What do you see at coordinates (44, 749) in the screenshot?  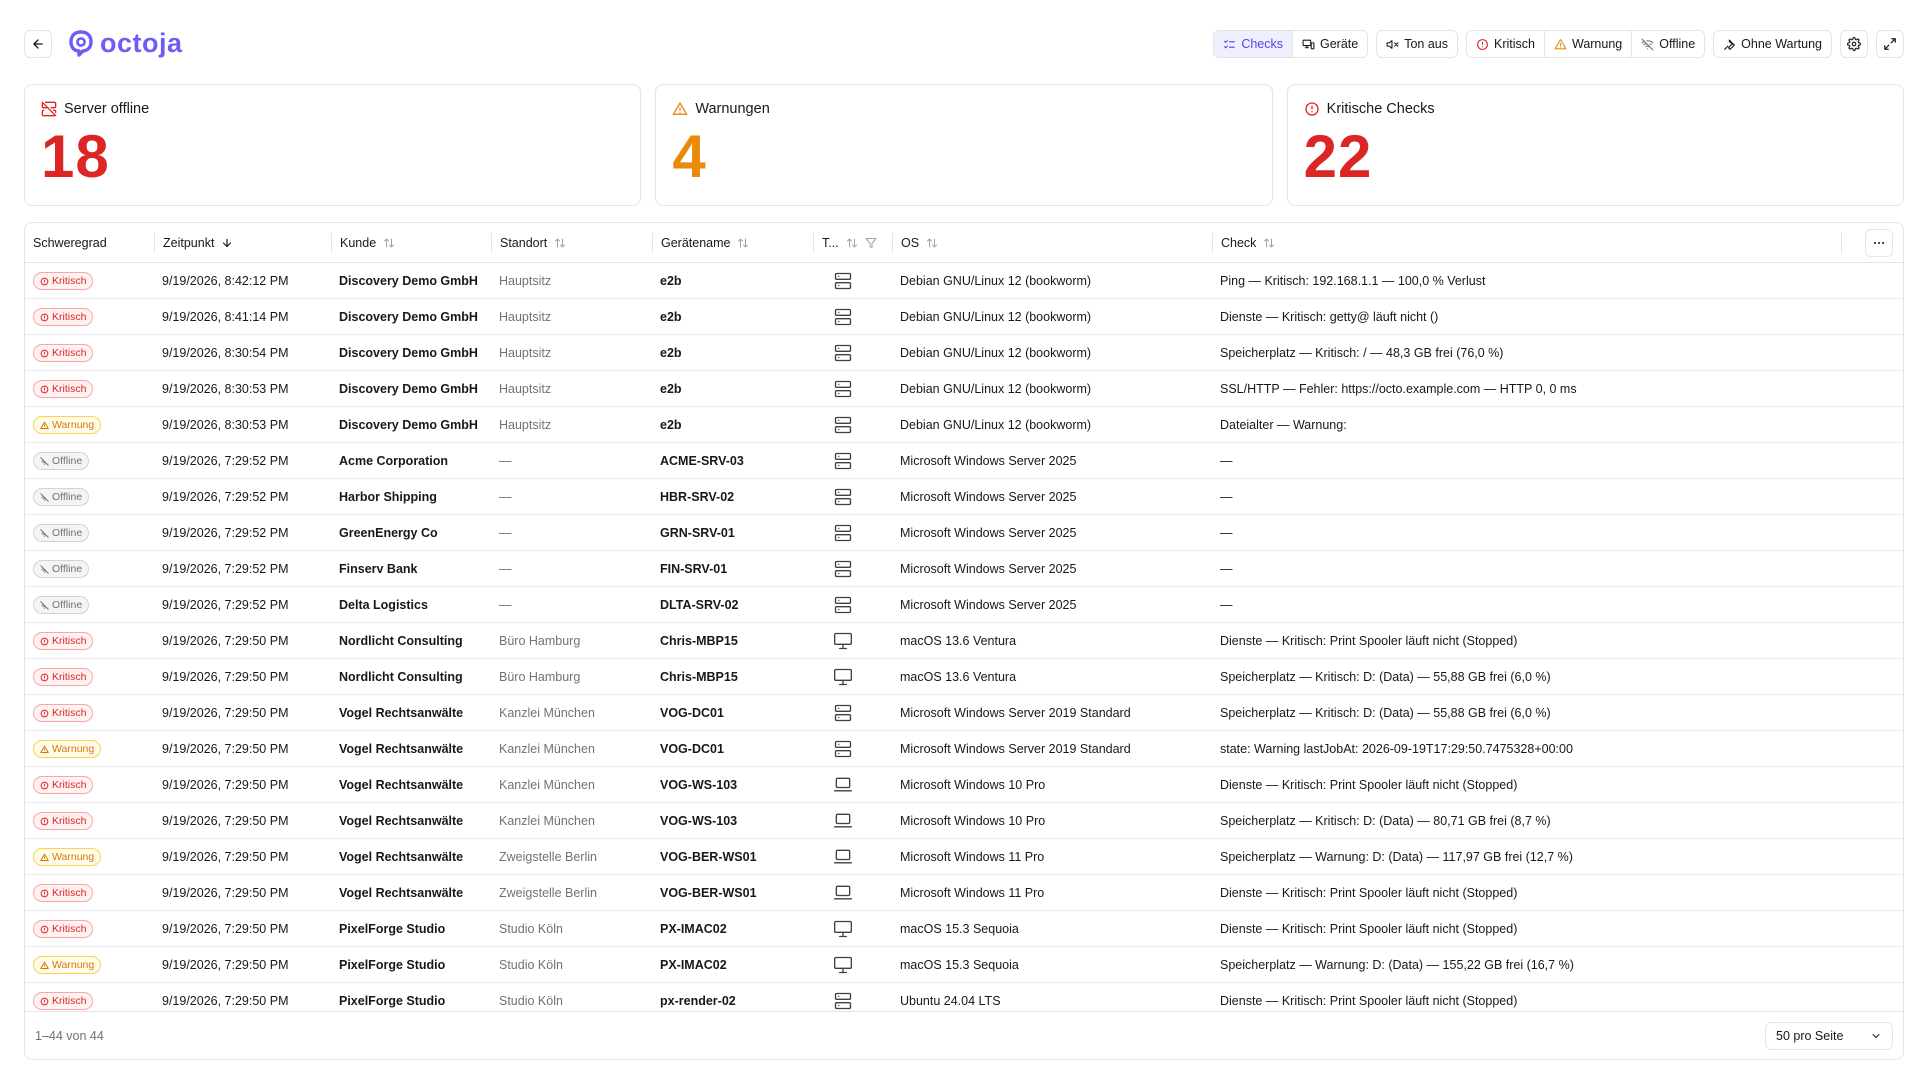 I see `warning-triangle-icon` at bounding box center [44, 749].